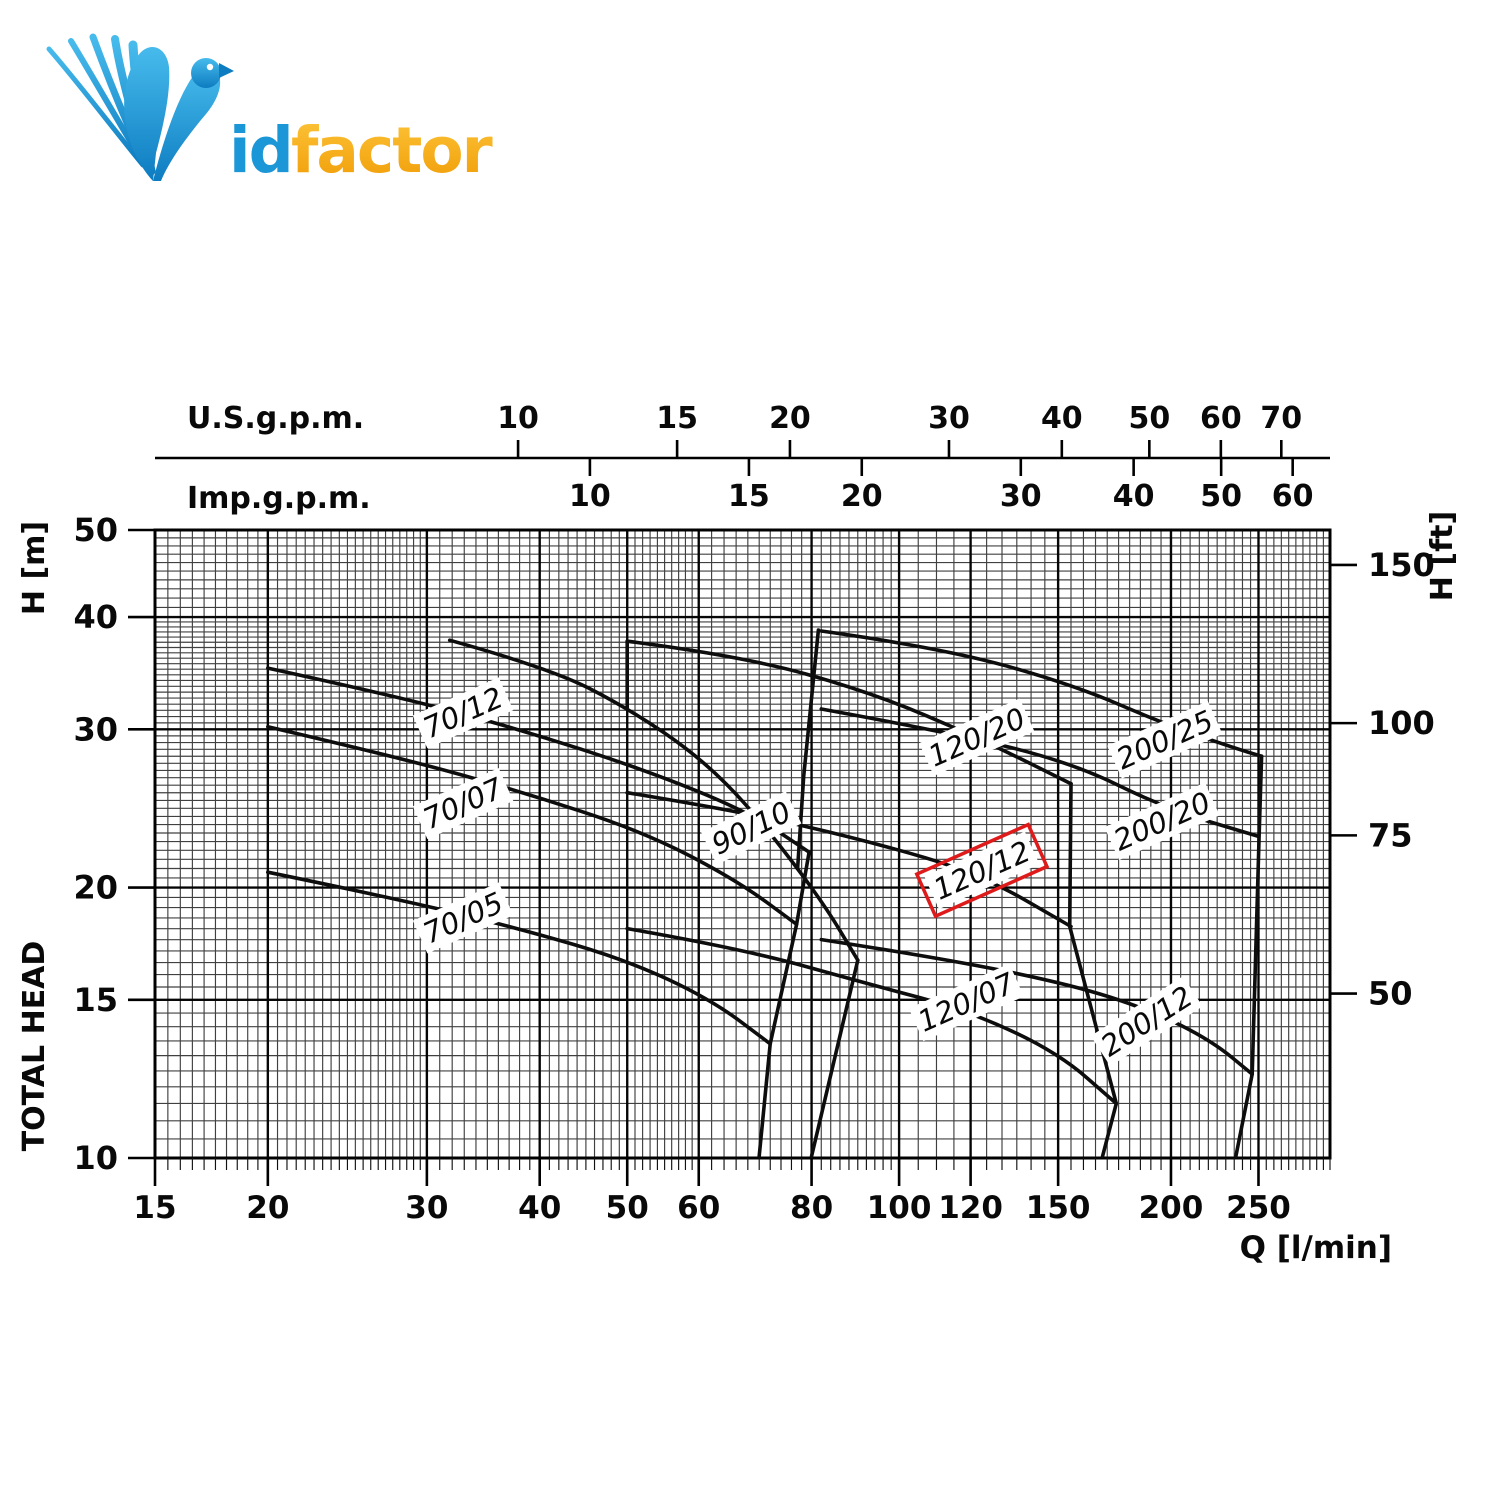 The width and height of the screenshot is (1500, 1500). What do you see at coordinates (270, 110) in the screenshot?
I see `vidfactor-logo: id factor` at bounding box center [270, 110].